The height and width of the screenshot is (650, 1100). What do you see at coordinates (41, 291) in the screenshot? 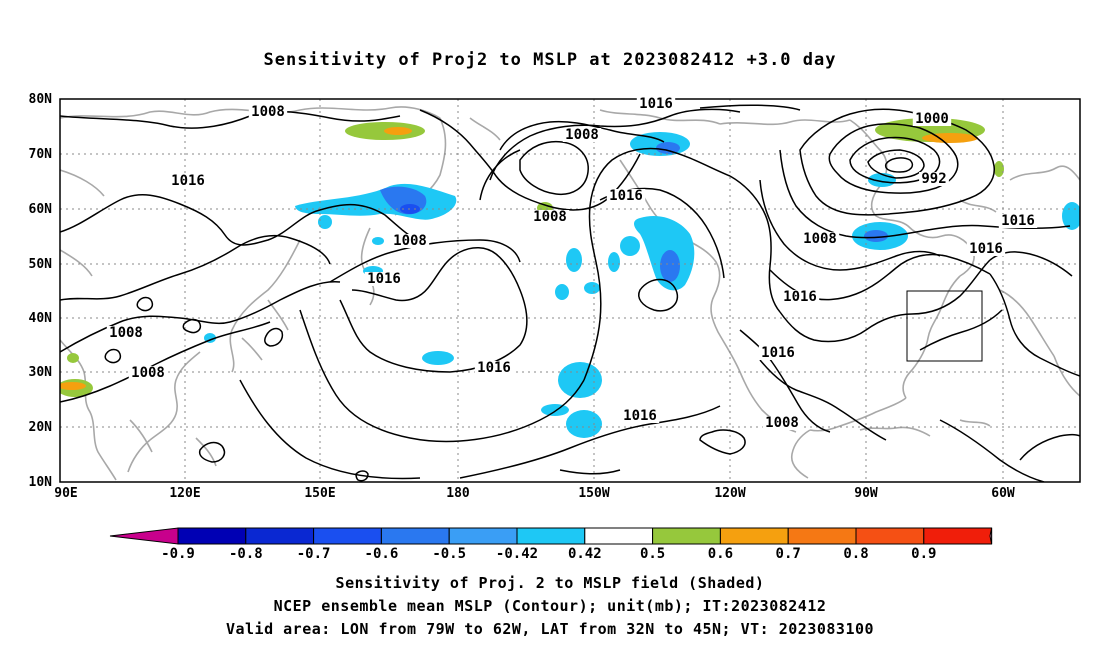
I see `latitude-labels: 80N 70N 60N 50N 40N 30N 20N 10N` at bounding box center [41, 291].